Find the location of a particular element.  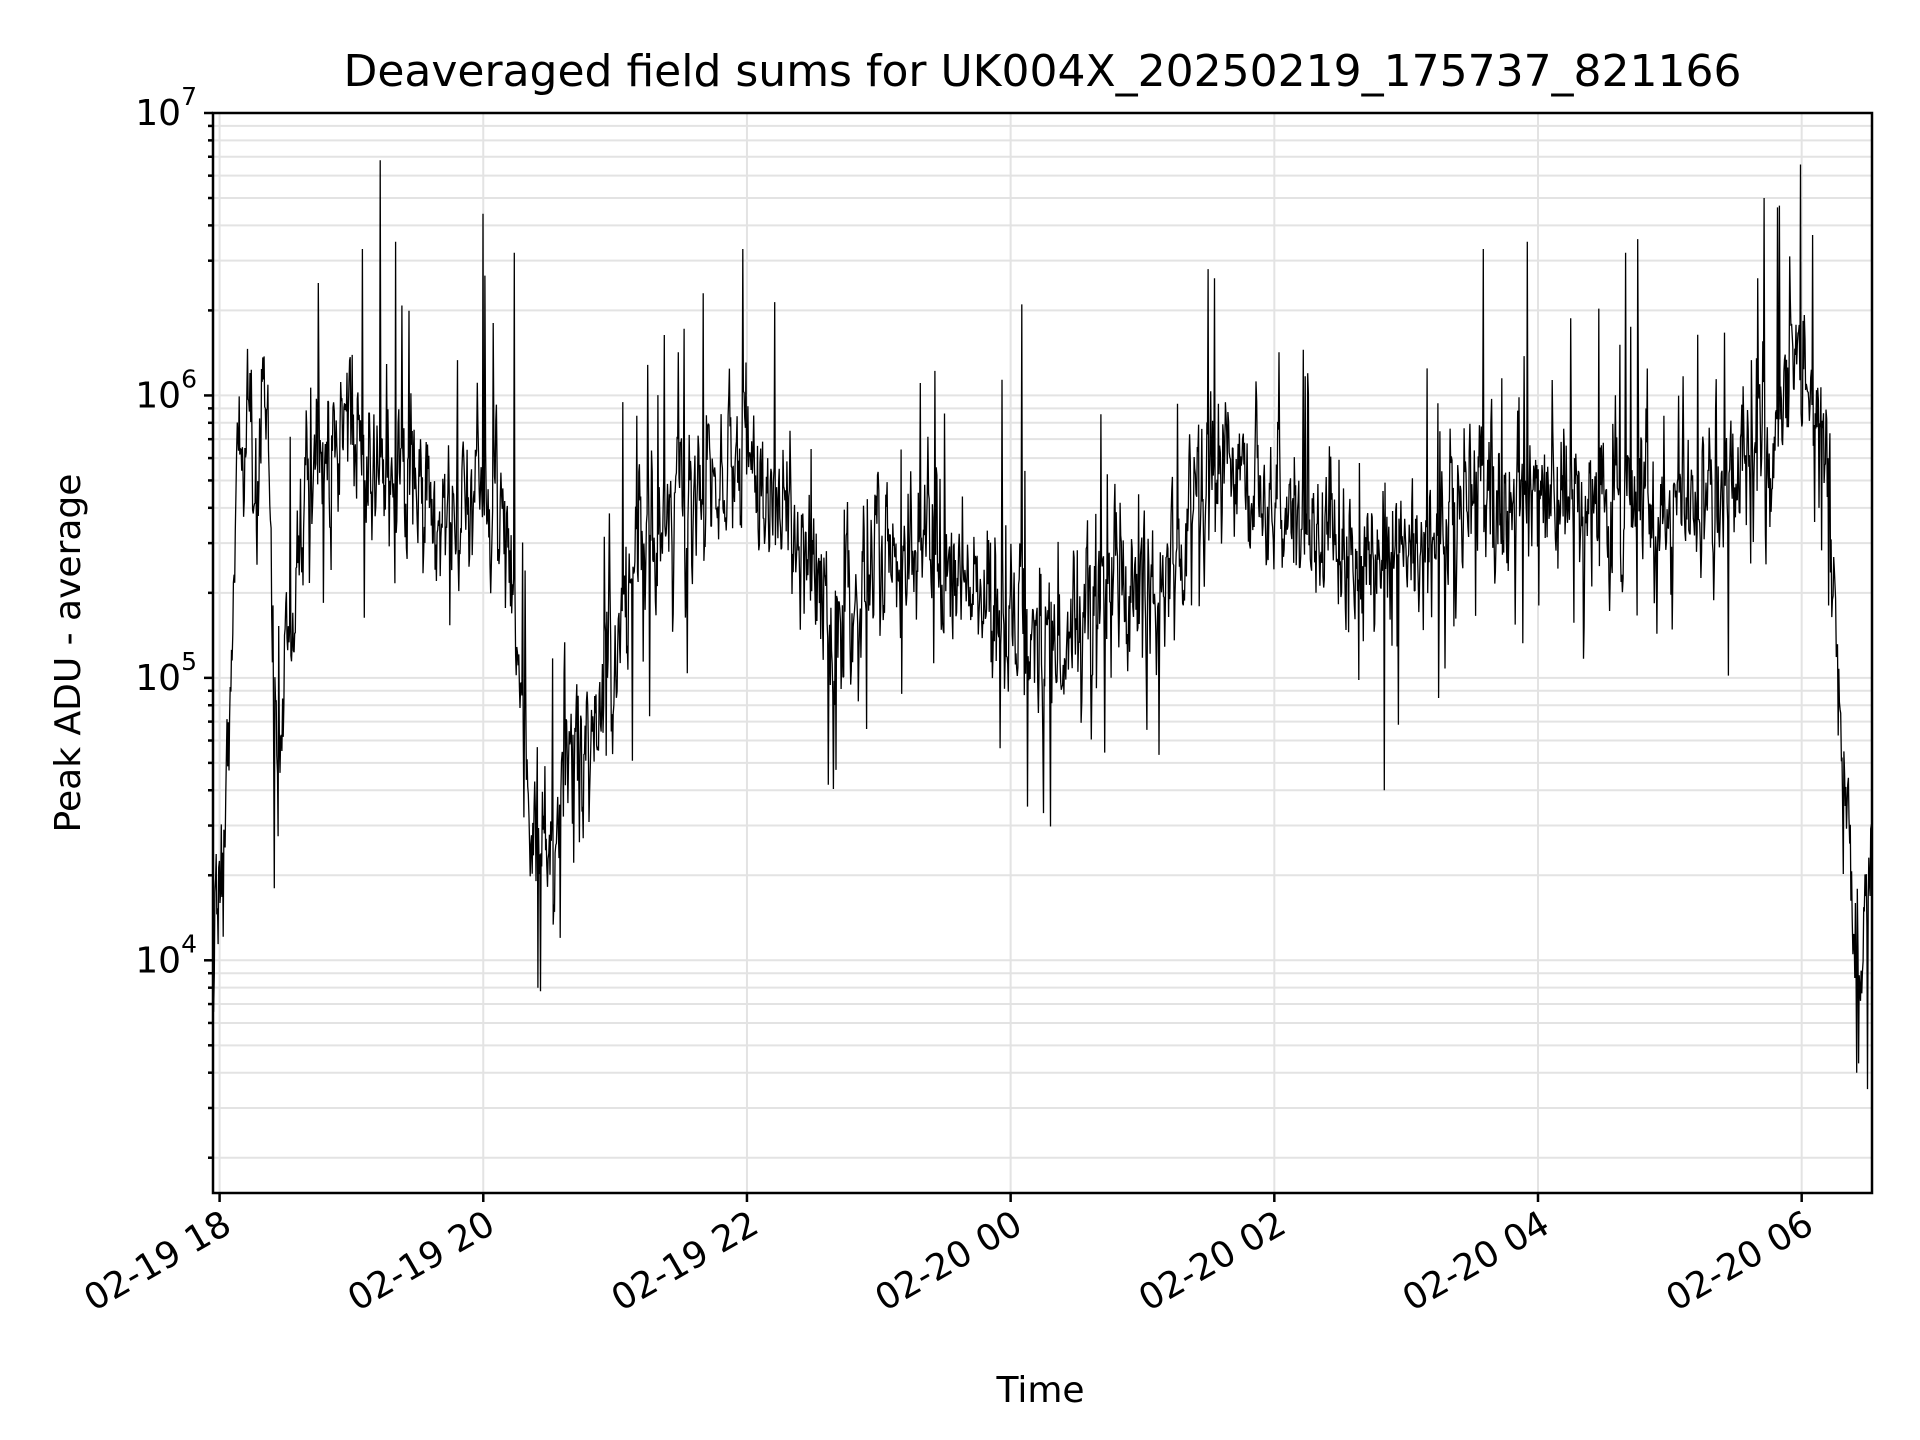

y-tick-label: 10⁷ is located at coordinates (166, 108).